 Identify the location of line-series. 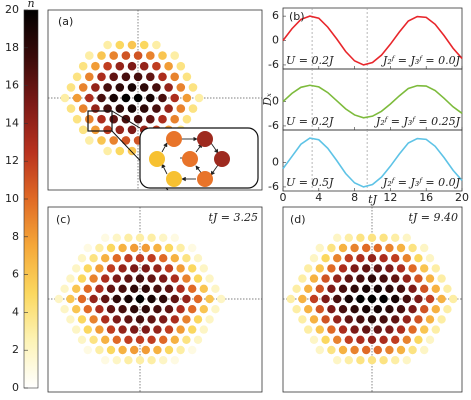
(372, 162).